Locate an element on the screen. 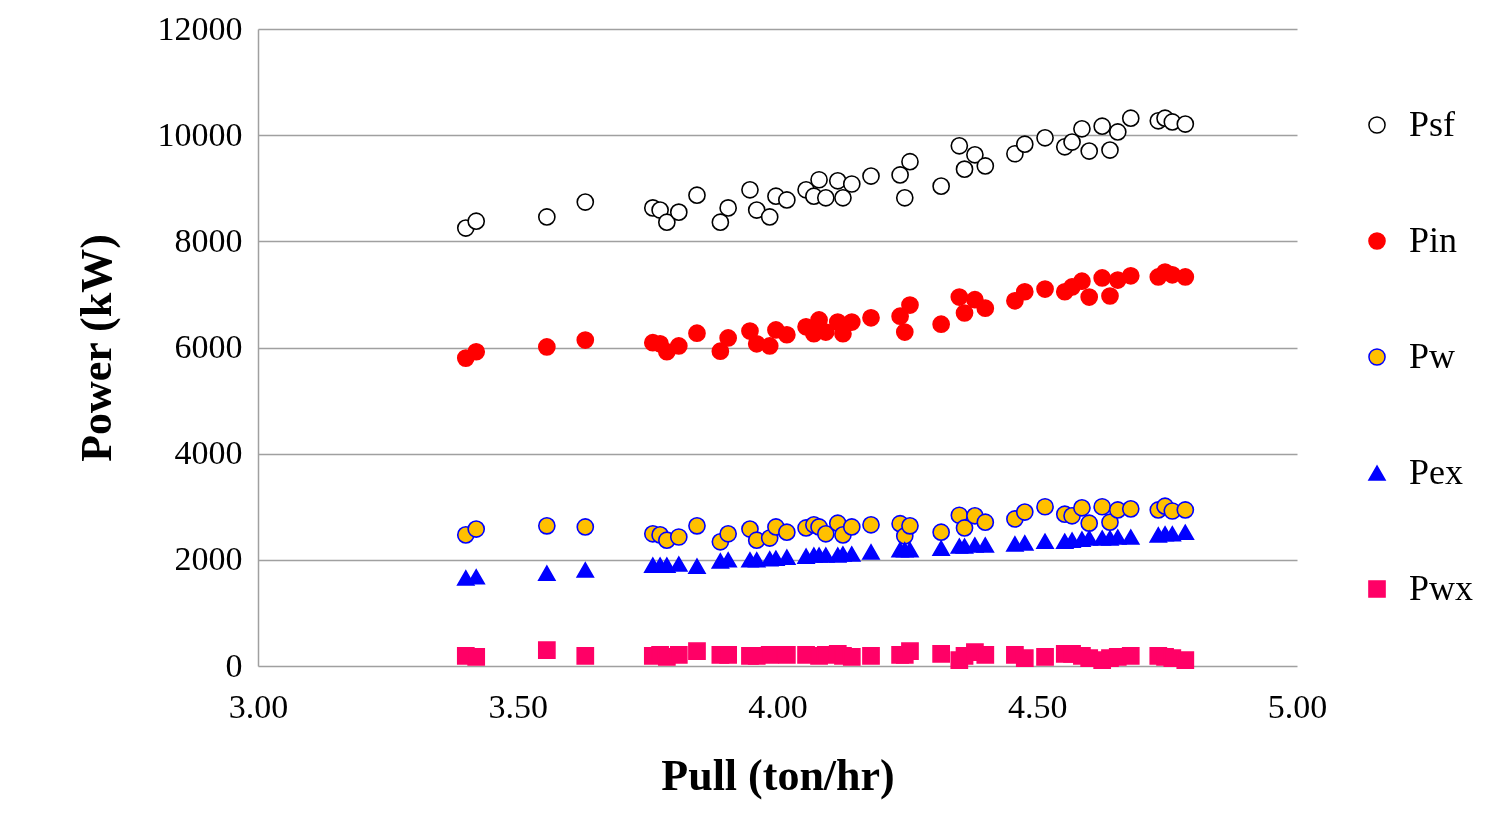  legend-label: Pex is located at coordinates (1436, 472).